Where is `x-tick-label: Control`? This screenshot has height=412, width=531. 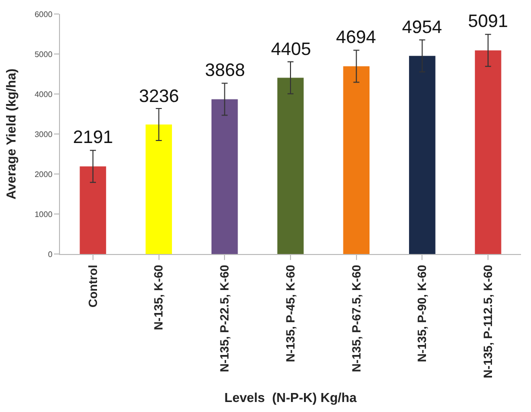 x-tick-label: Control is located at coordinates (93, 286).